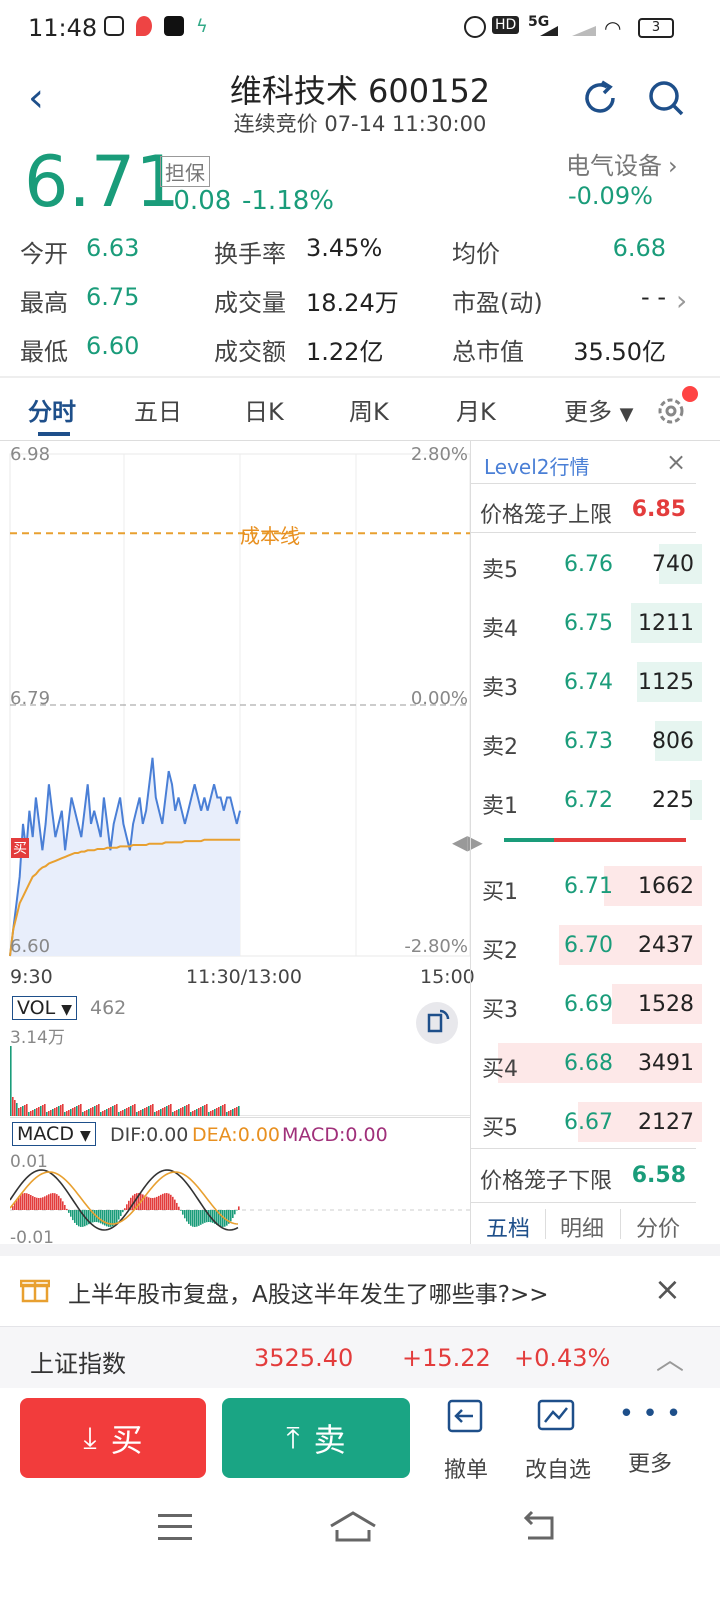 Image resolution: width=720 pixels, height=1600 pixels. I want to click on bid-price: 6.68, so click(588, 1063).